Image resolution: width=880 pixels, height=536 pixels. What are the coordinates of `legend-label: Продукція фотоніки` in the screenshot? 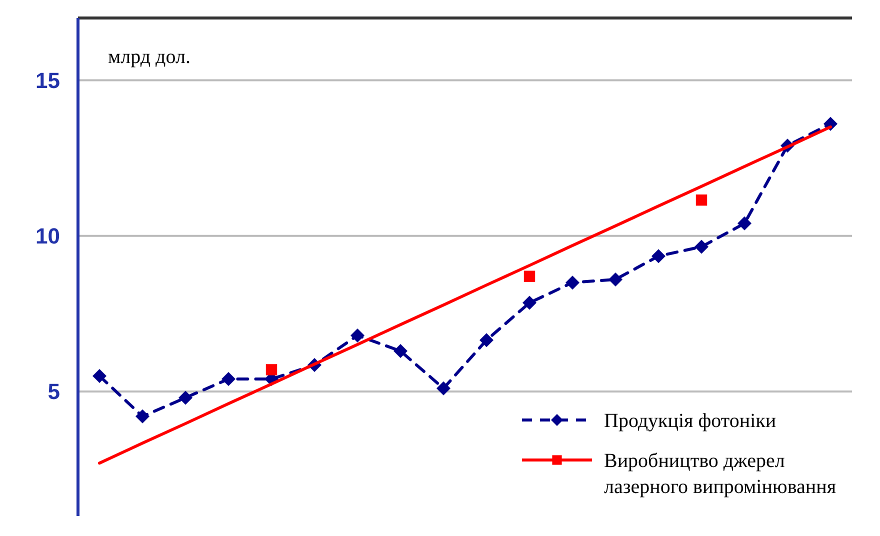 It's located at (690, 421).